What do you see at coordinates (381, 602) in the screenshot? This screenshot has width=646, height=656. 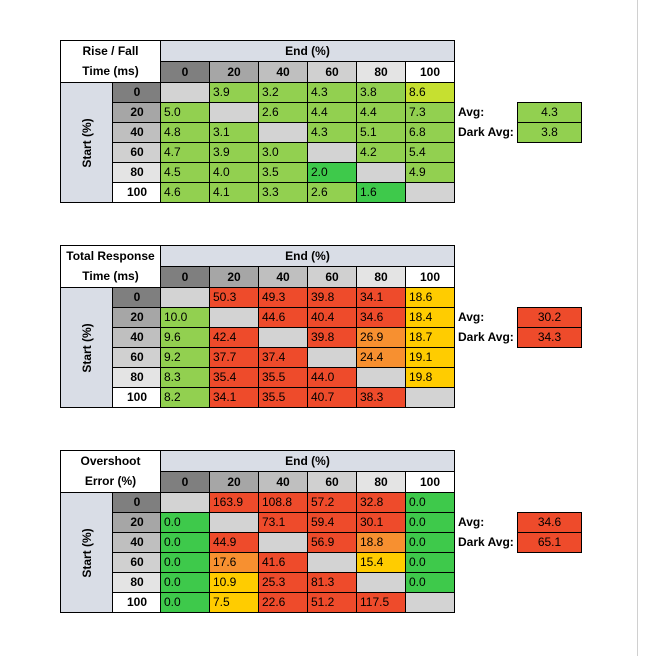 I see `value-cell: 117.5` at bounding box center [381, 602].